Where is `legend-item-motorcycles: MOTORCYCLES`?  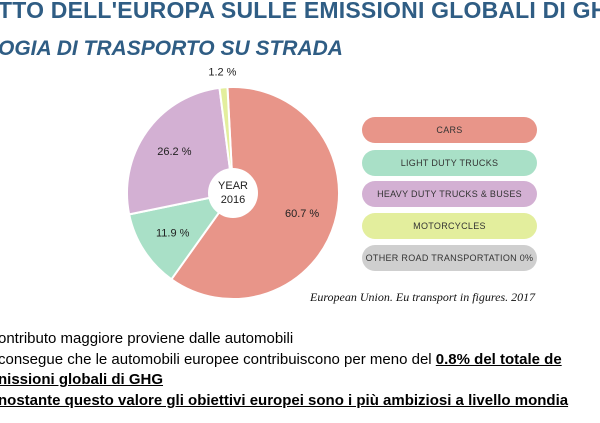
legend-item-motorcycles: MOTORCYCLES is located at coordinates (449, 226).